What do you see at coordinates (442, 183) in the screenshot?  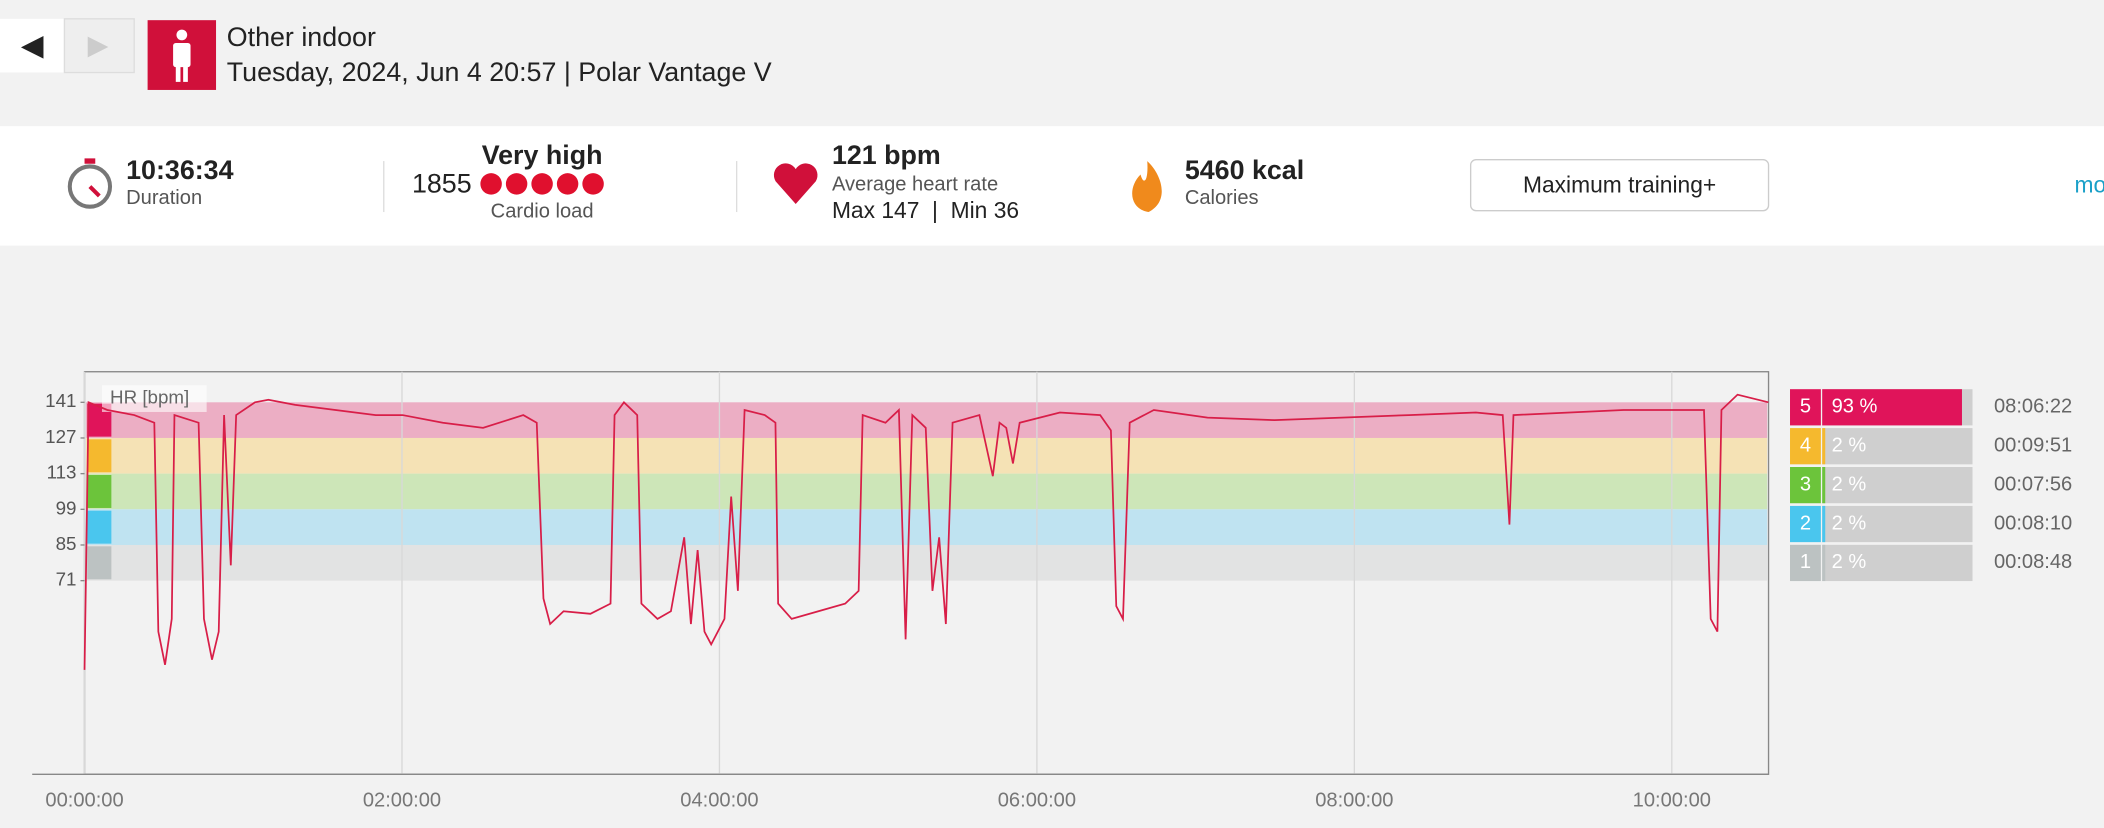 I see `cardio-value: 1855` at bounding box center [442, 183].